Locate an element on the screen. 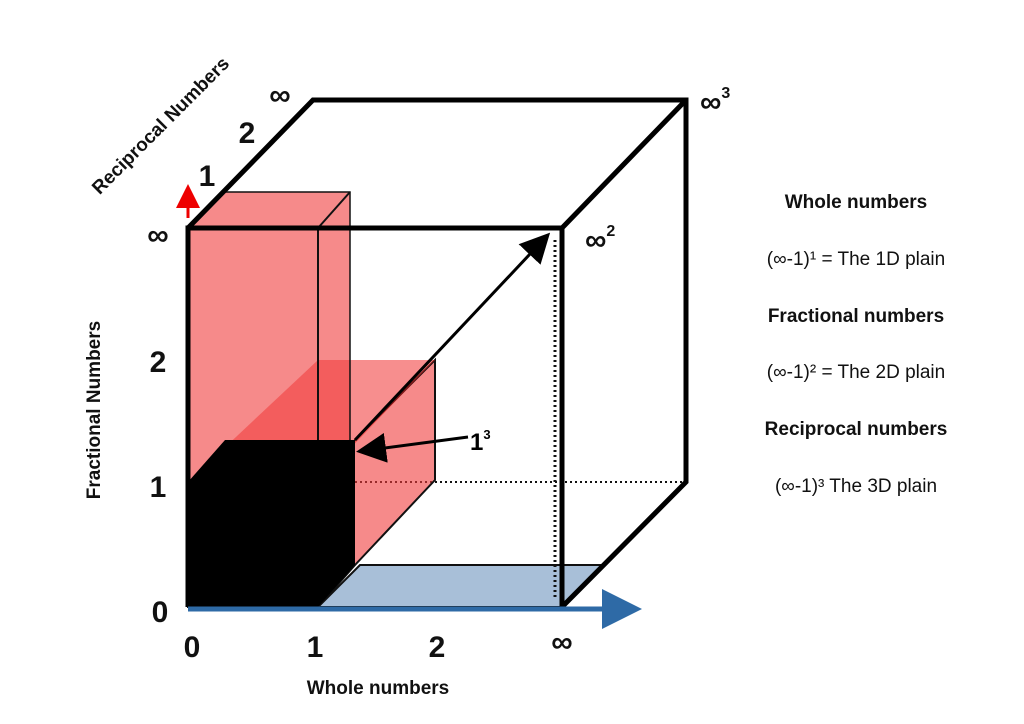  legend-formula: (∞-1)² = The 2D plain is located at coordinates (856, 372).